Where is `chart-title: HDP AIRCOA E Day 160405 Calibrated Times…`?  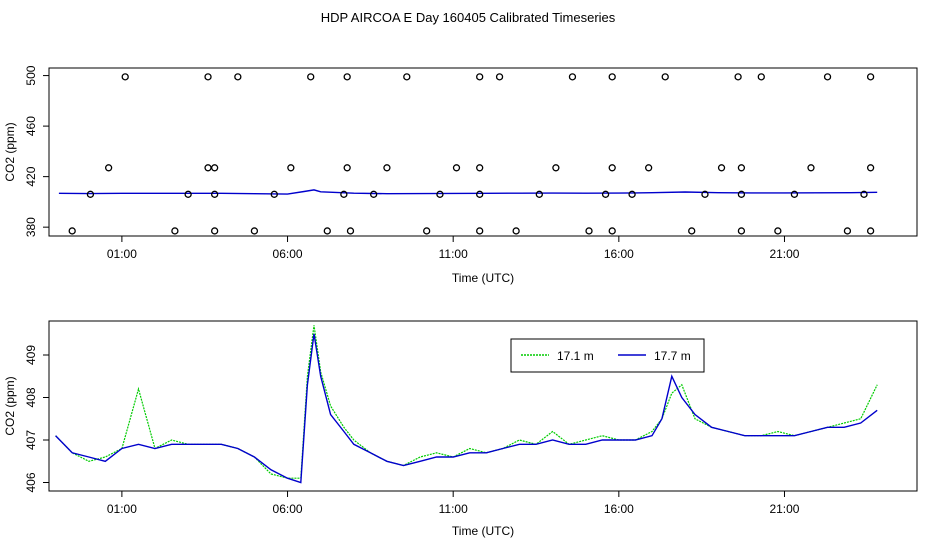 chart-title: HDP AIRCOA E Day 160405 Calibrated Times… is located at coordinates (468, 17).